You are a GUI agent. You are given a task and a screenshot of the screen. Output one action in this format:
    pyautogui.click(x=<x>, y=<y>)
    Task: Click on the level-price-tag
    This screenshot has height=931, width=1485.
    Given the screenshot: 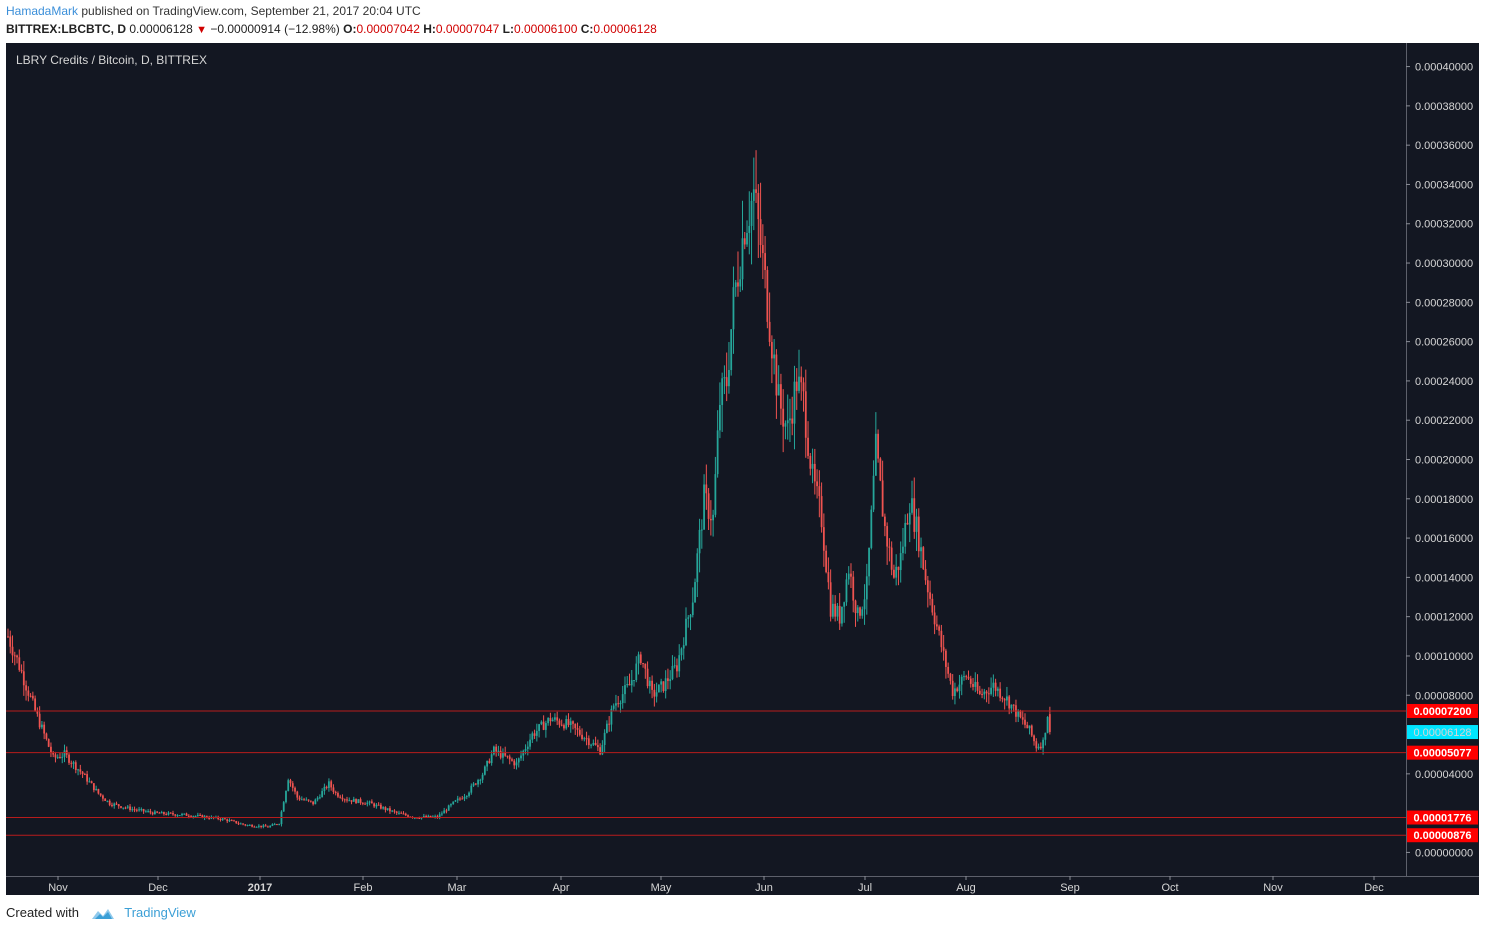 What is the action you would take?
    pyautogui.click(x=1442, y=817)
    